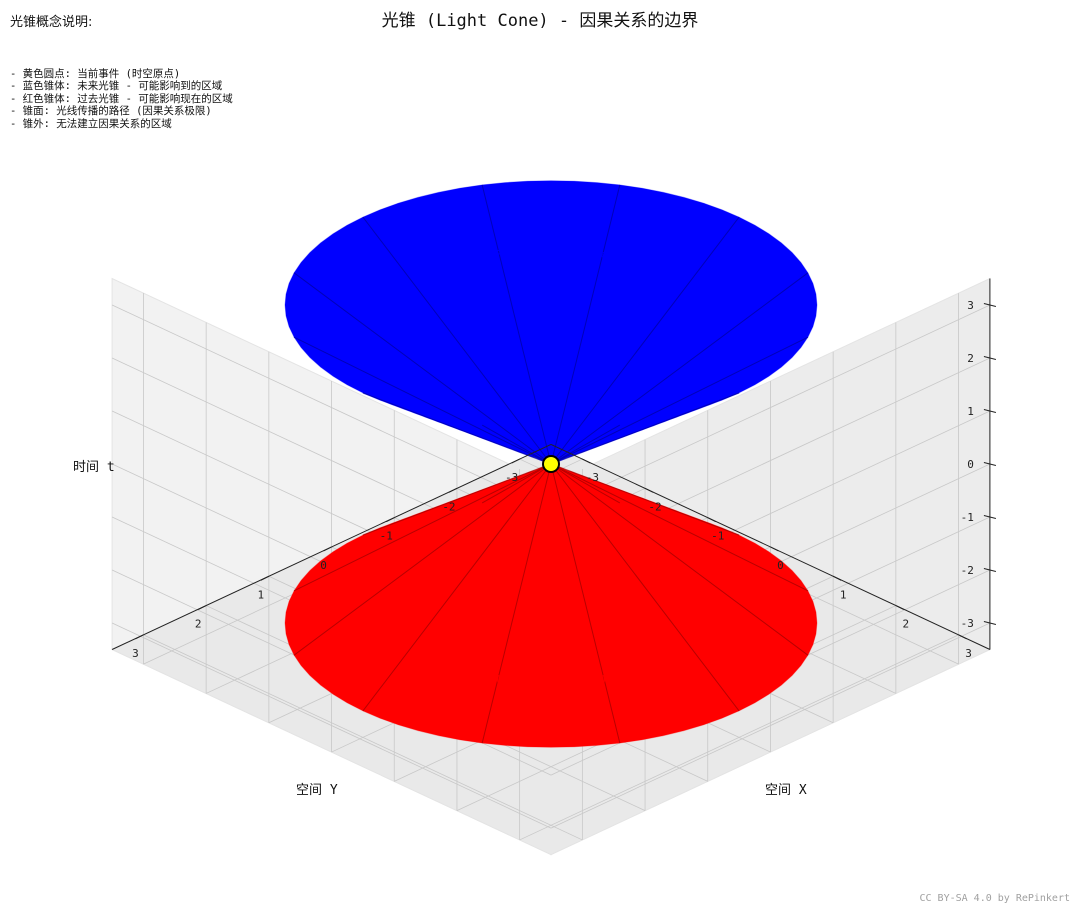  What do you see at coordinates (906, 624) in the screenshot?
I see `y-tick-label: 2` at bounding box center [906, 624].